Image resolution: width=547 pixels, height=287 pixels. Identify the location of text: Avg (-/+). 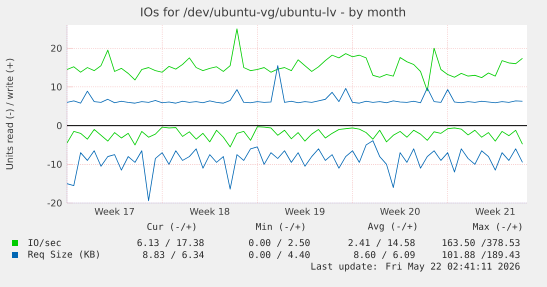
(392, 227).